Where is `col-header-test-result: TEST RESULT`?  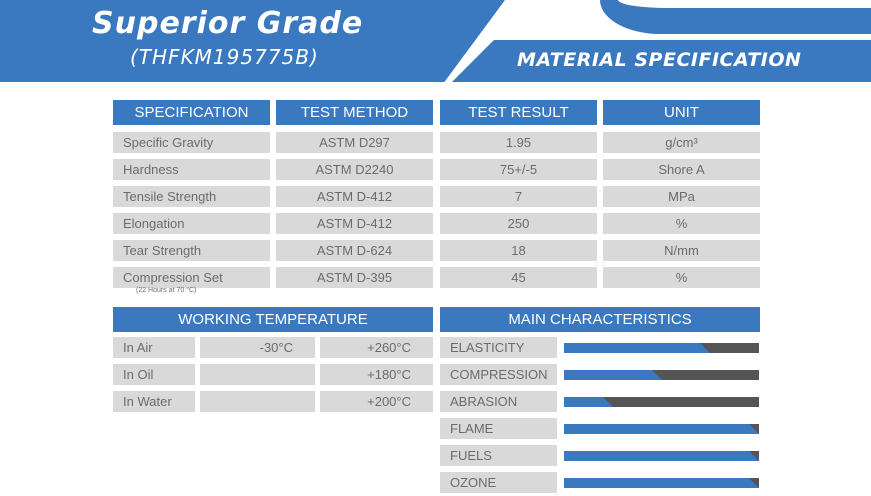
col-header-test-result: TEST RESULT is located at coordinates (518, 112).